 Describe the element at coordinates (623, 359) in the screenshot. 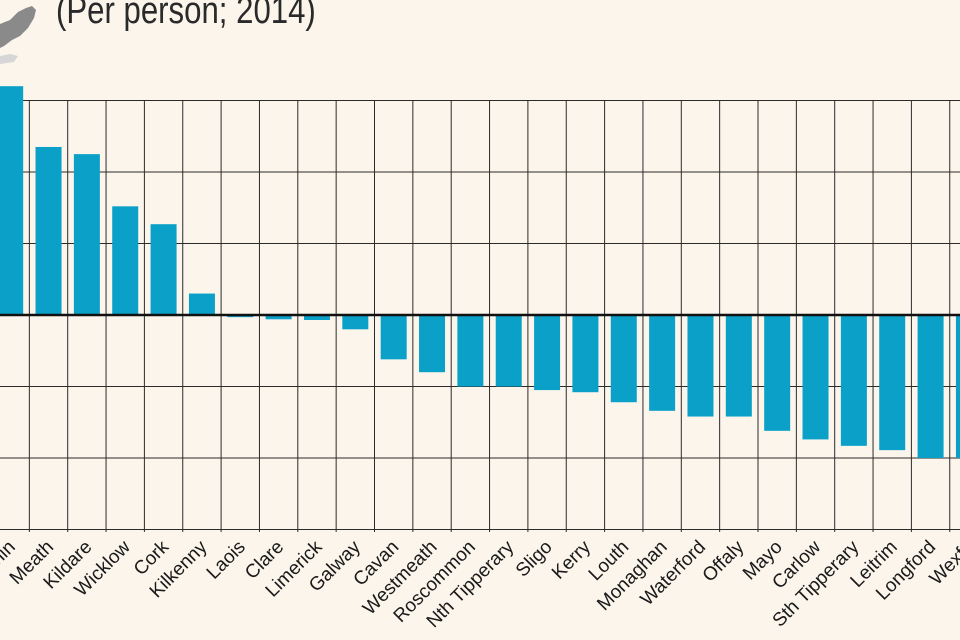

I see `bar-louth` at that location.